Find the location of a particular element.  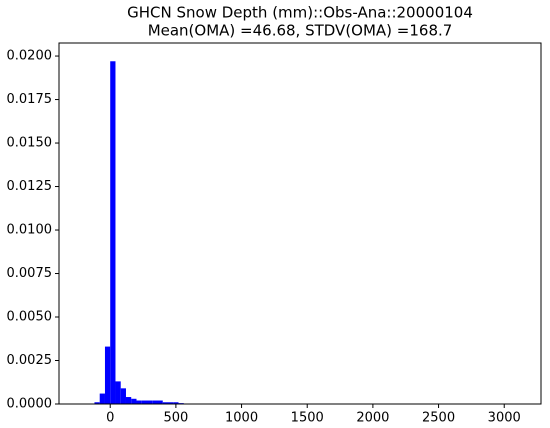

y-tick-label: 0.0075 is located at coordinates (30, 273).